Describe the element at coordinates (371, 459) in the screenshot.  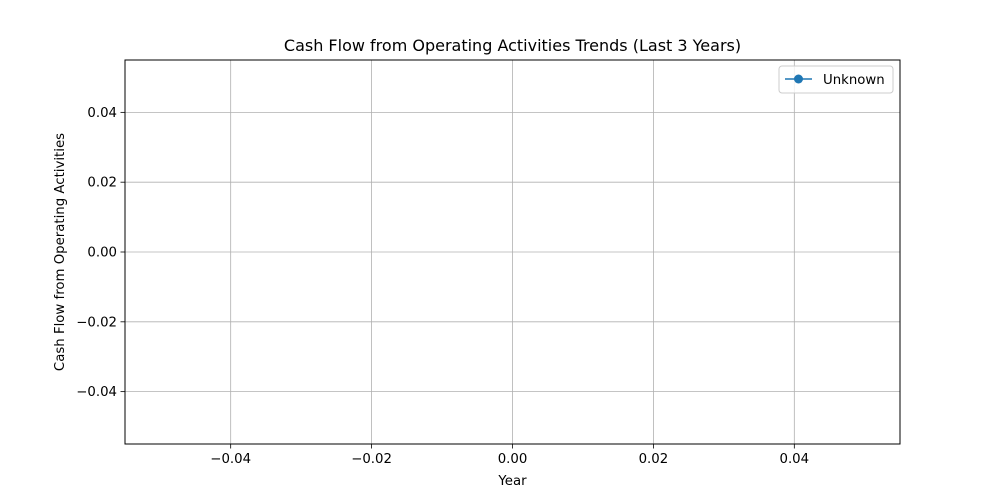
I see `x-tick-label: −0.02` at that location.